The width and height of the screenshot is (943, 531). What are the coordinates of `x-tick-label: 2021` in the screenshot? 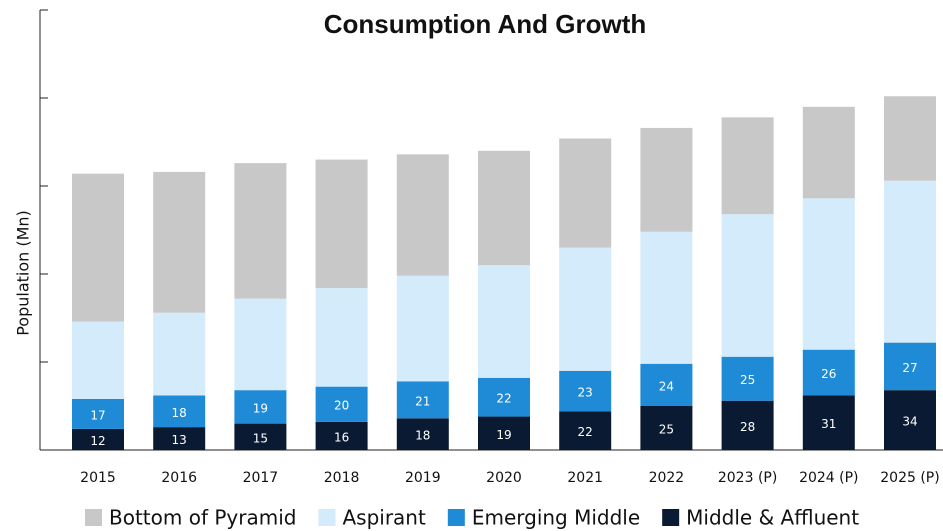 It's located at (585, 478).